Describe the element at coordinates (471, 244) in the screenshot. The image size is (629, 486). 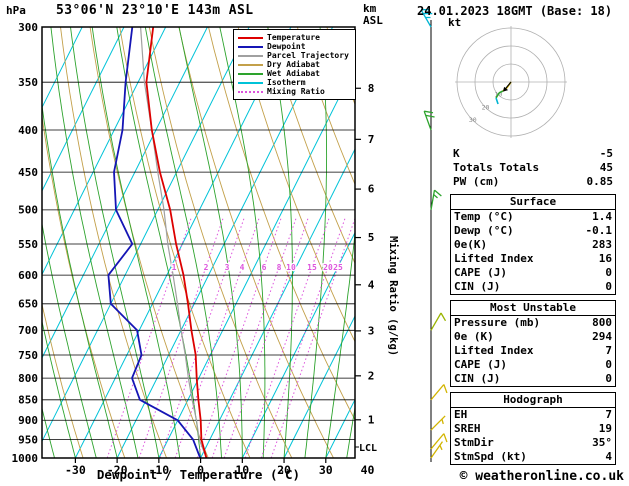
I see `index-label: θe(K)` at that location.